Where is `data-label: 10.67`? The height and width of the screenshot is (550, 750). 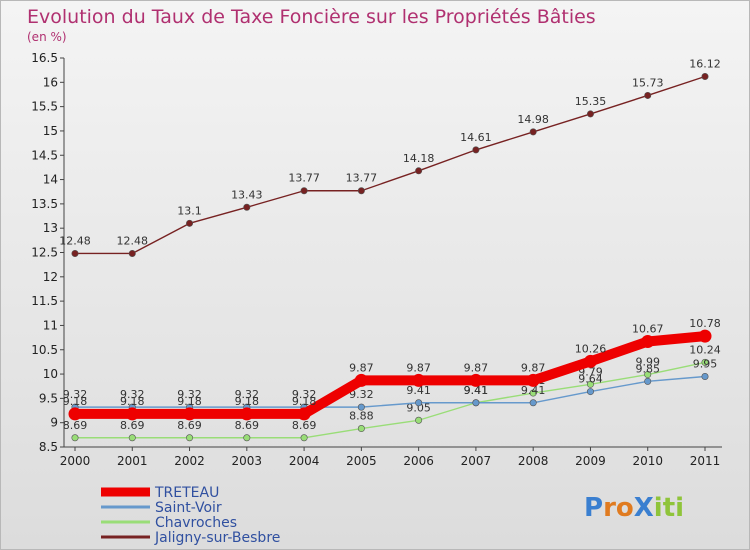 data-label: 10.67 is located at coordinates (648, 328).